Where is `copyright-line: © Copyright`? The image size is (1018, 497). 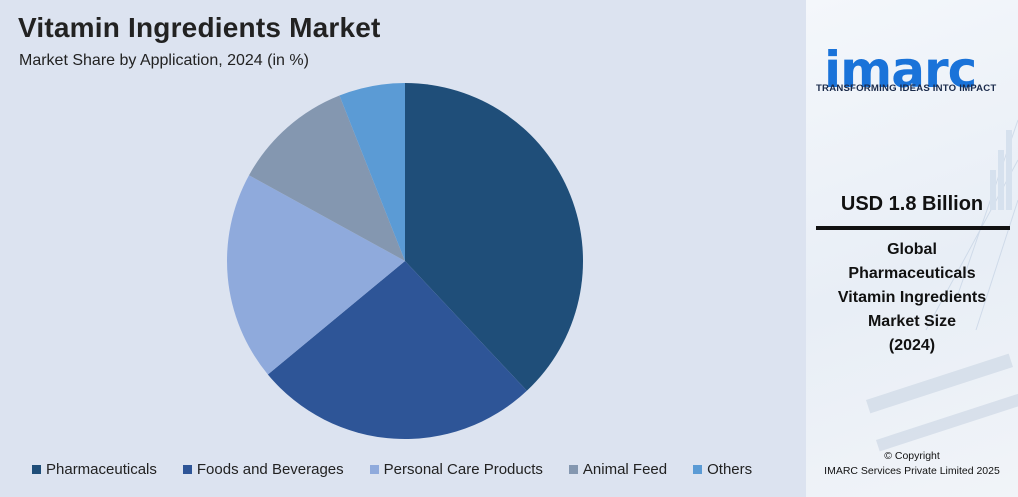
copyright-line: © Copyright is located at coordinates (912, 456).